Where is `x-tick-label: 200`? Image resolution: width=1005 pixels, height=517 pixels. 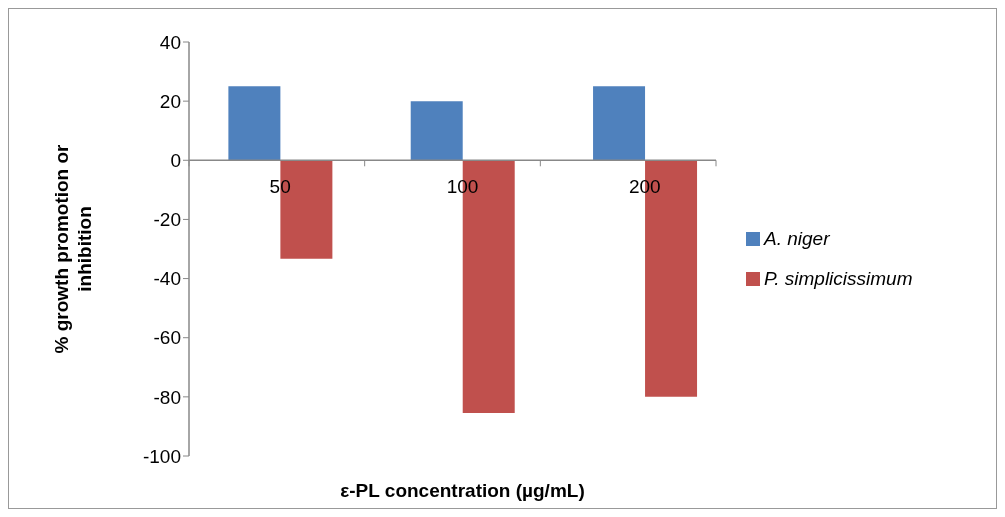
x-tick-label: 200 is located at coordinates (644, 187).